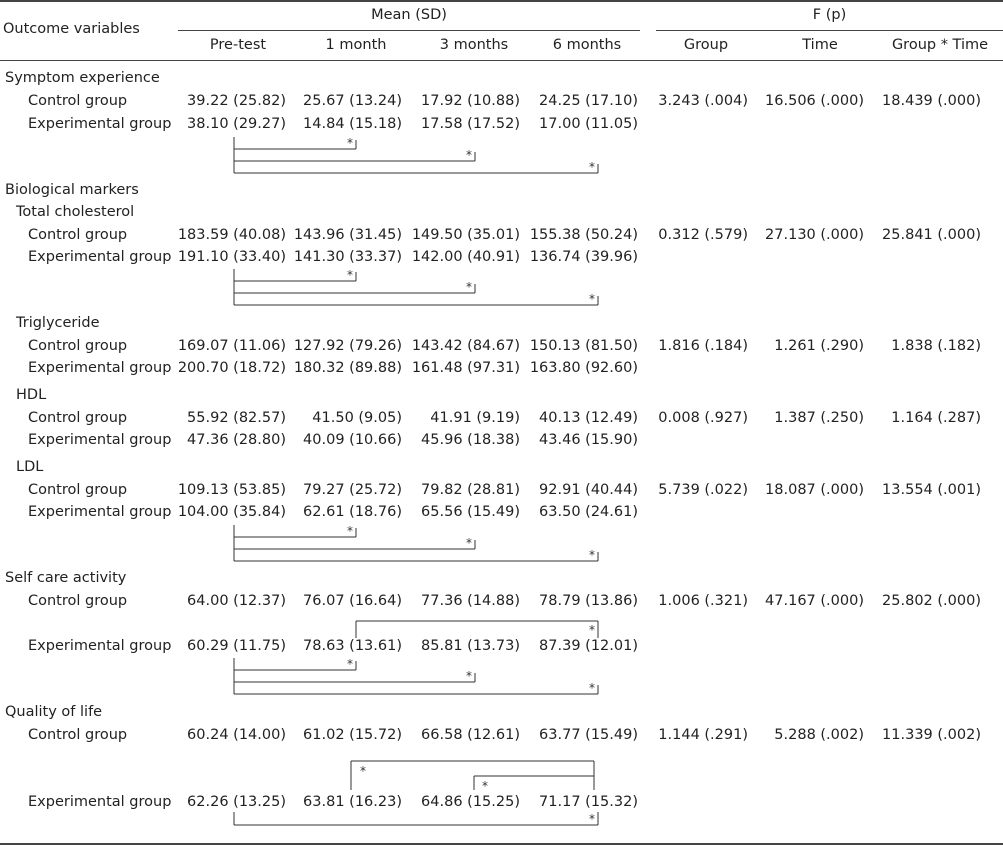 This screenshot has width=1003, height=846. I want to click on hdl-section-title: HDL, so click(31, 395).